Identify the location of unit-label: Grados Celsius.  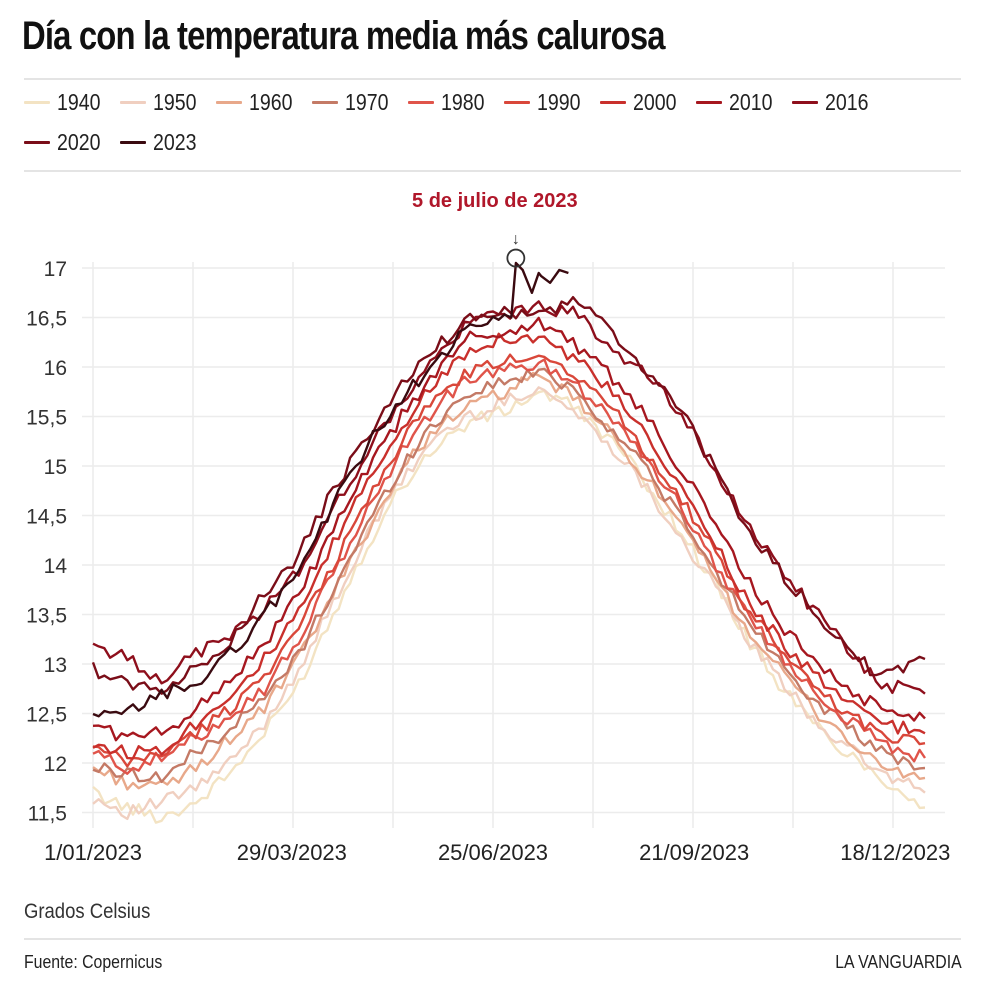
(87, 911).